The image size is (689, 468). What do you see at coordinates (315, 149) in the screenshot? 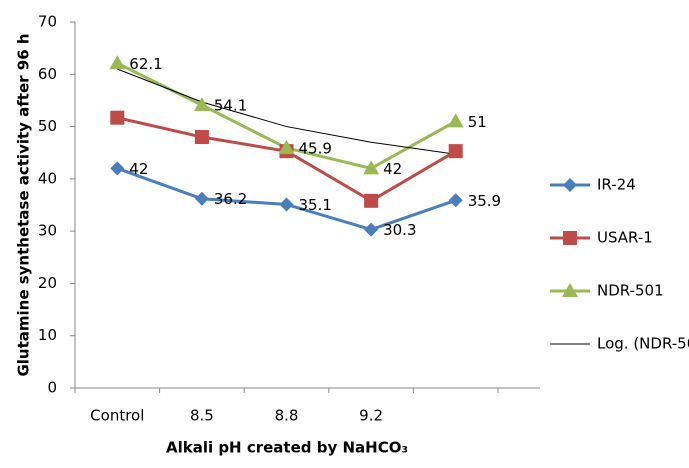
I see `data-label: 45.9` at bounding box center [315, 149].